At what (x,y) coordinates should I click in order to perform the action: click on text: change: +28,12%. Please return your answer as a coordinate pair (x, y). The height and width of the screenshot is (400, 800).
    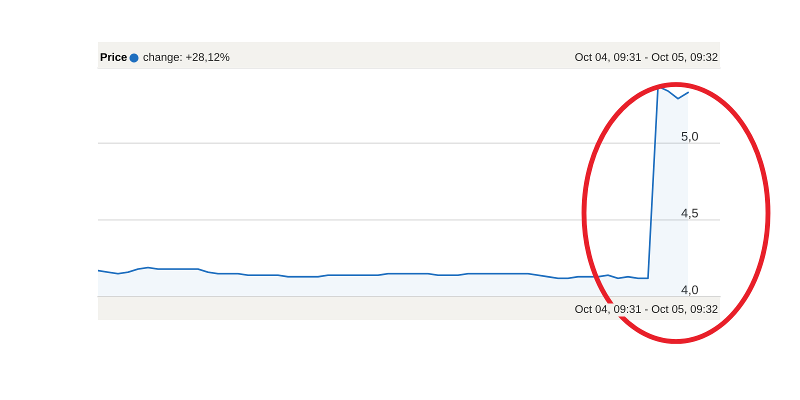
    Looking at the image, I should click on (186, 58).